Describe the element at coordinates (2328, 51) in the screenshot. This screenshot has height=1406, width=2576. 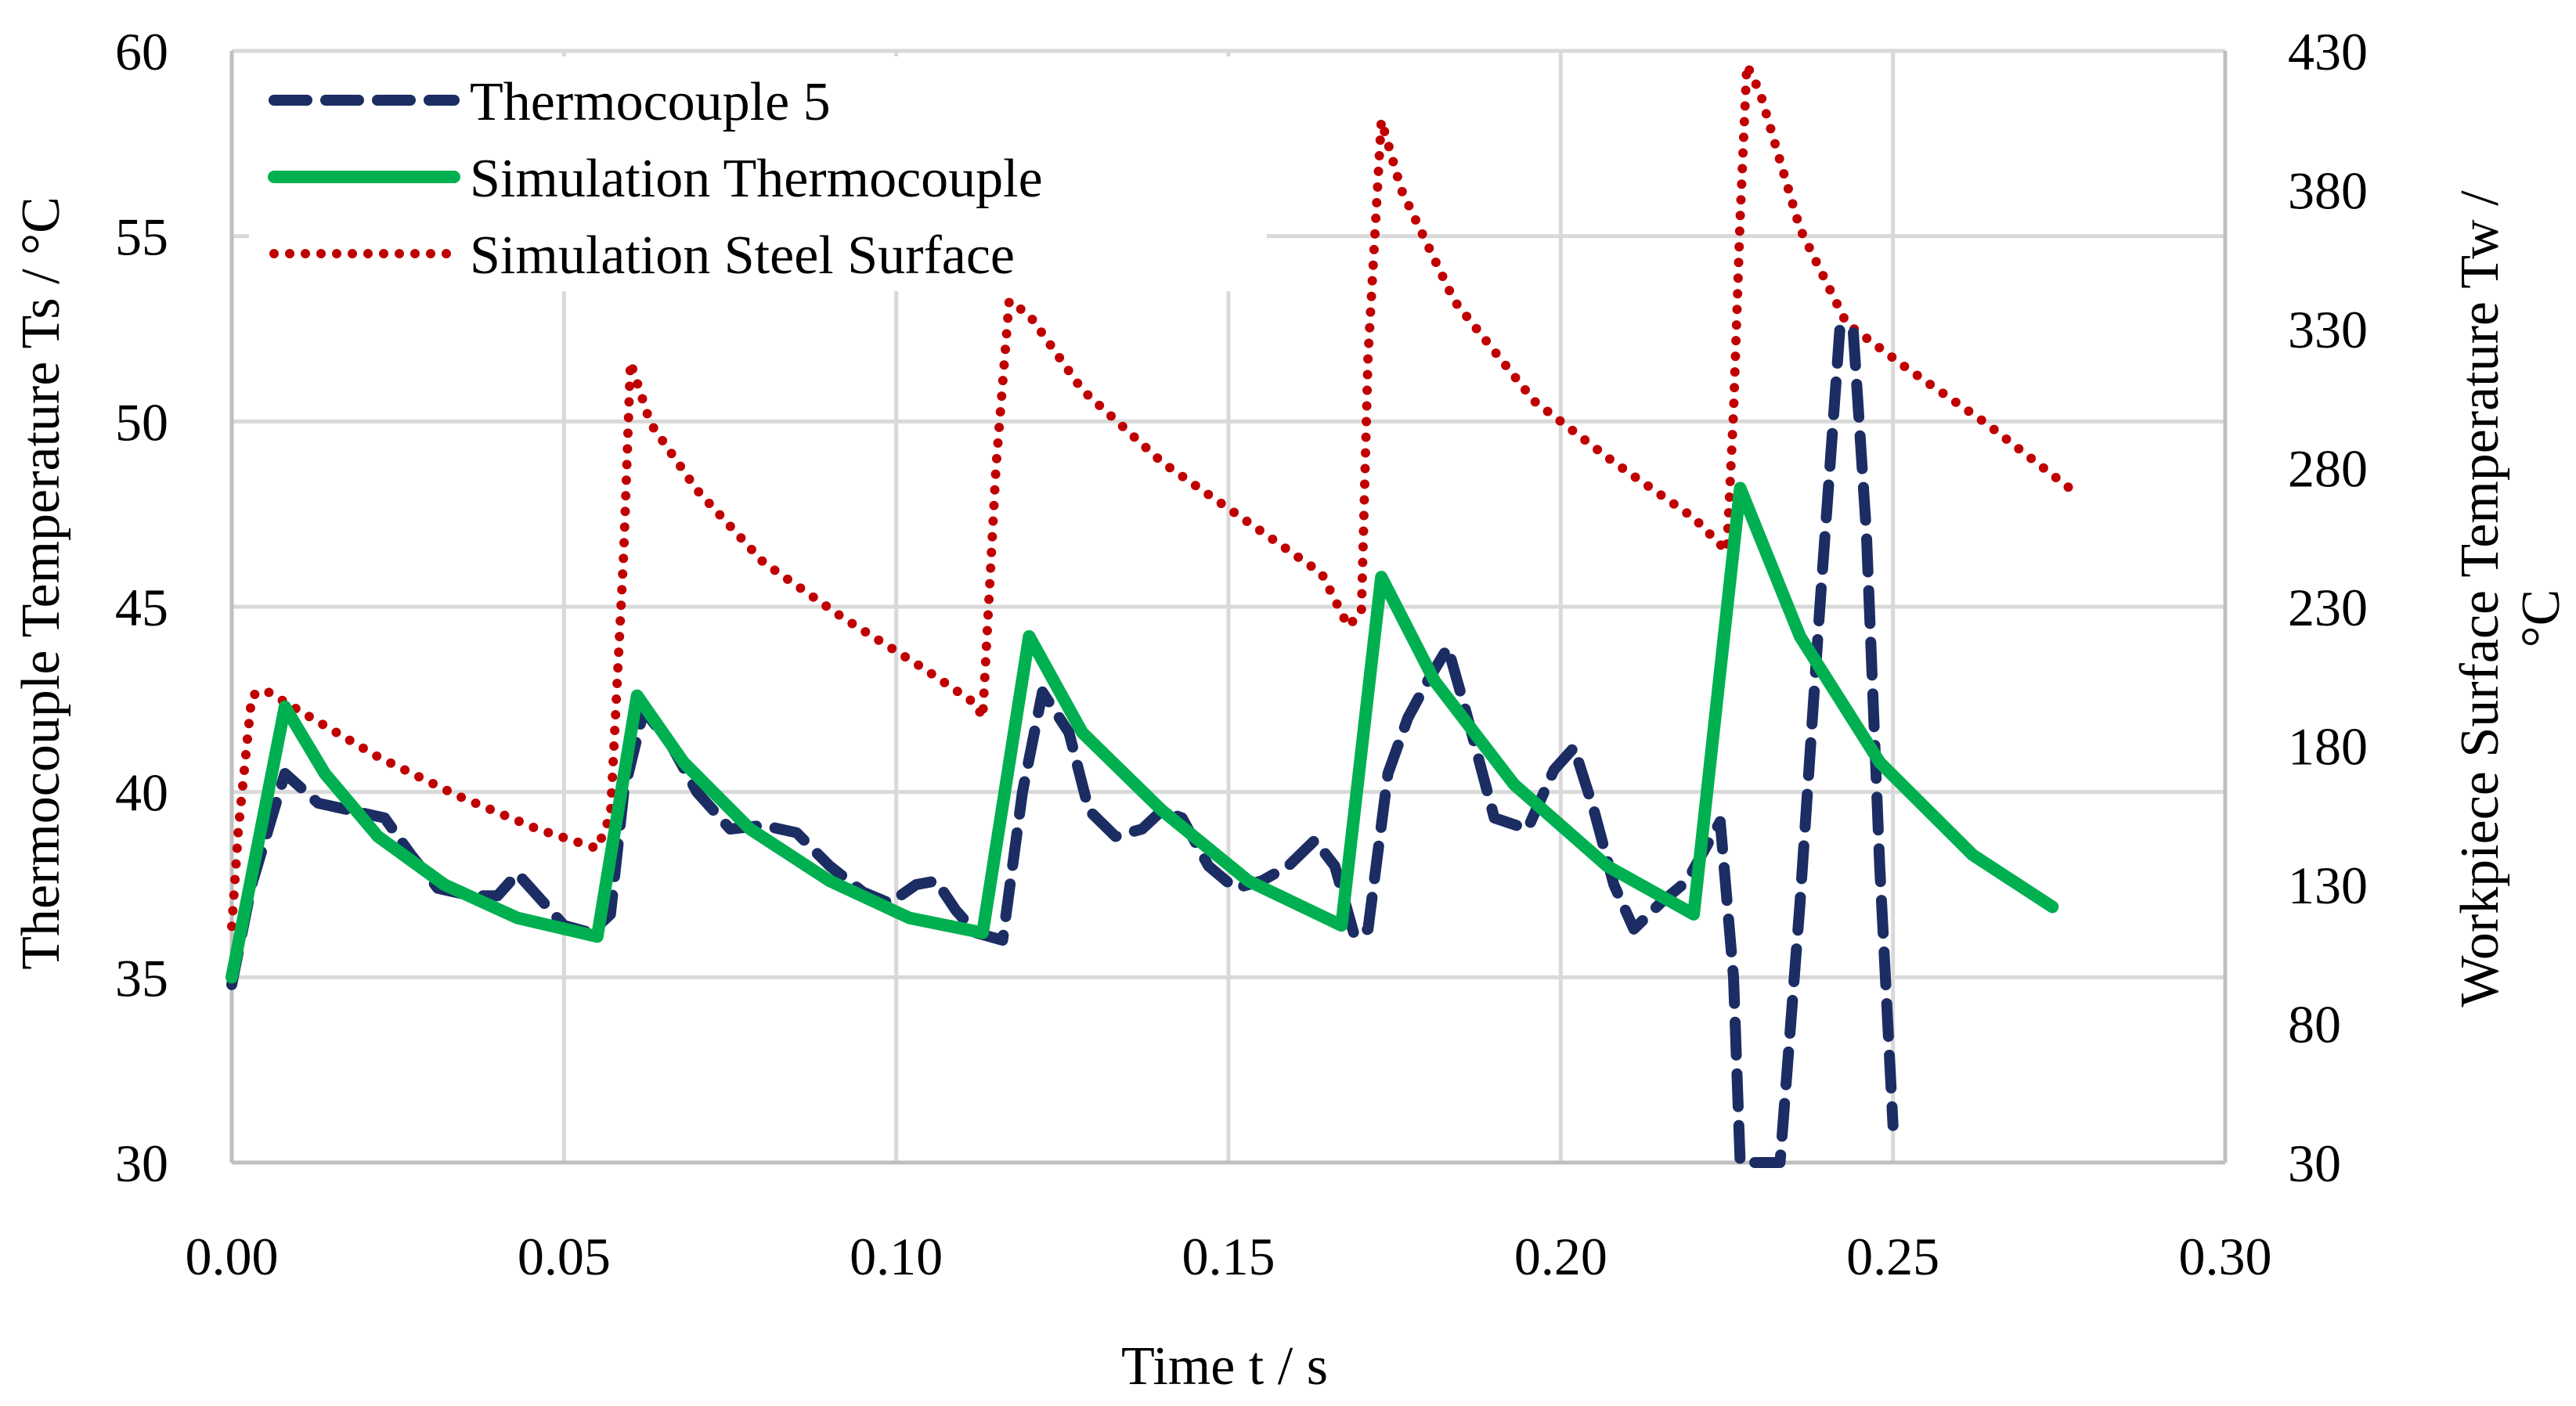
I see `y-right-tick-label: 430` at that location.